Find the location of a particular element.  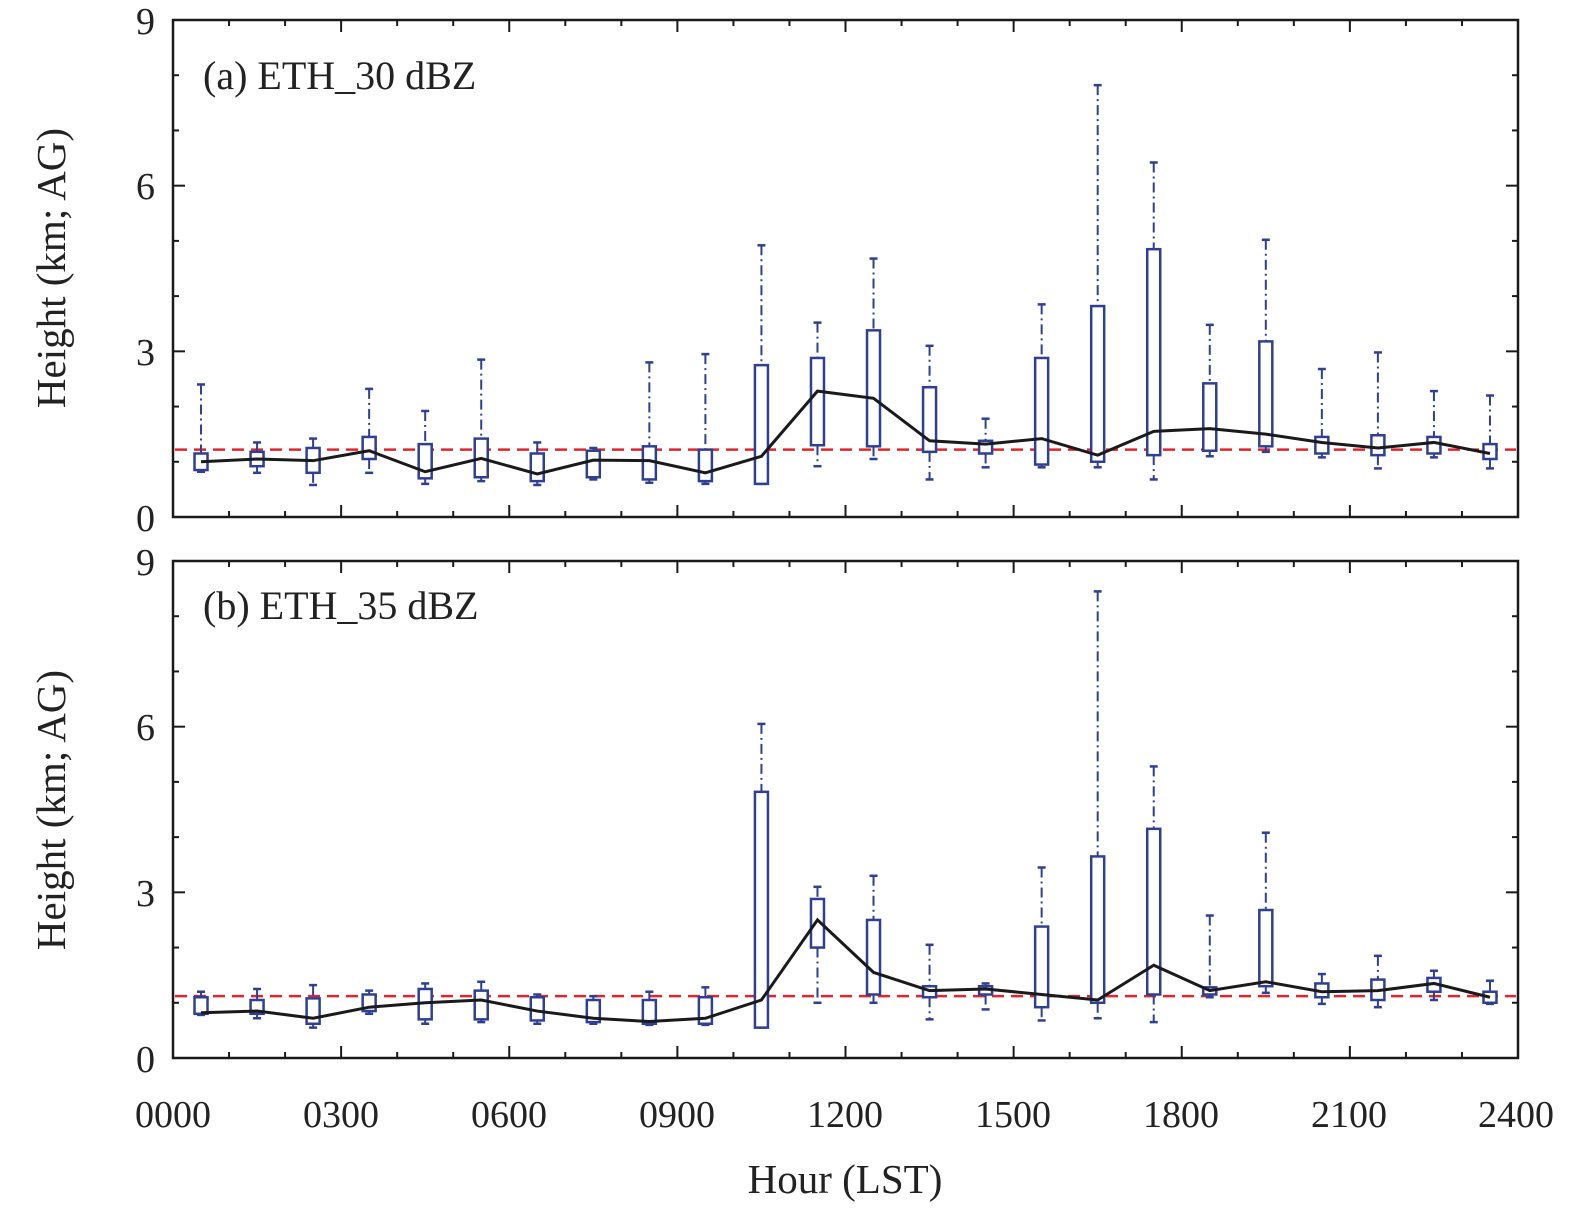

panel-a-title: (a) ETH_30 dBZ is located at coordinates (339, 75).